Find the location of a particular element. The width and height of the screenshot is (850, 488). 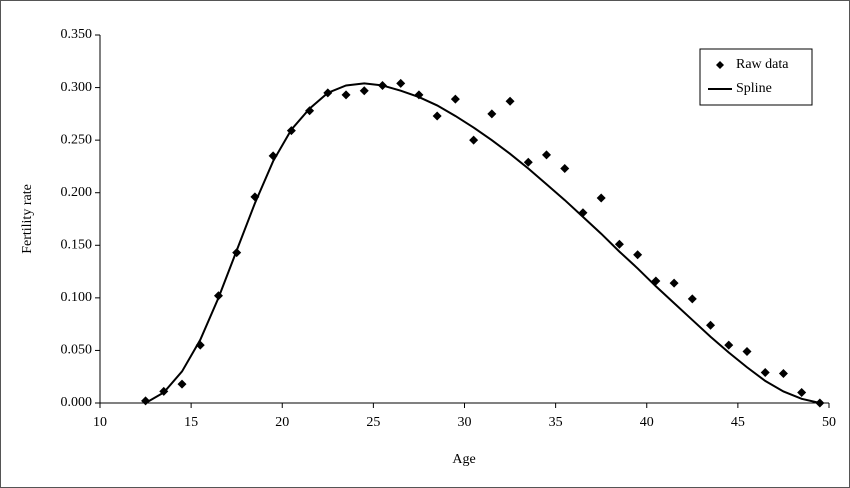

y-tick-label: 0.250 is located at coordinates (77, 139).